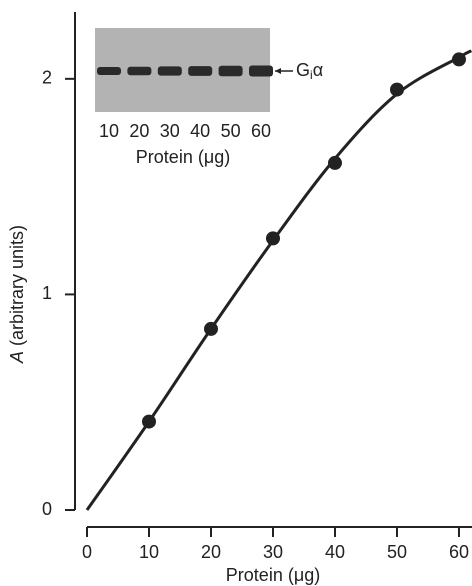 Image resolution: width=472 pixels, height=586 pixels. I want to click on y-tick-label: 1, so click(47, 293).